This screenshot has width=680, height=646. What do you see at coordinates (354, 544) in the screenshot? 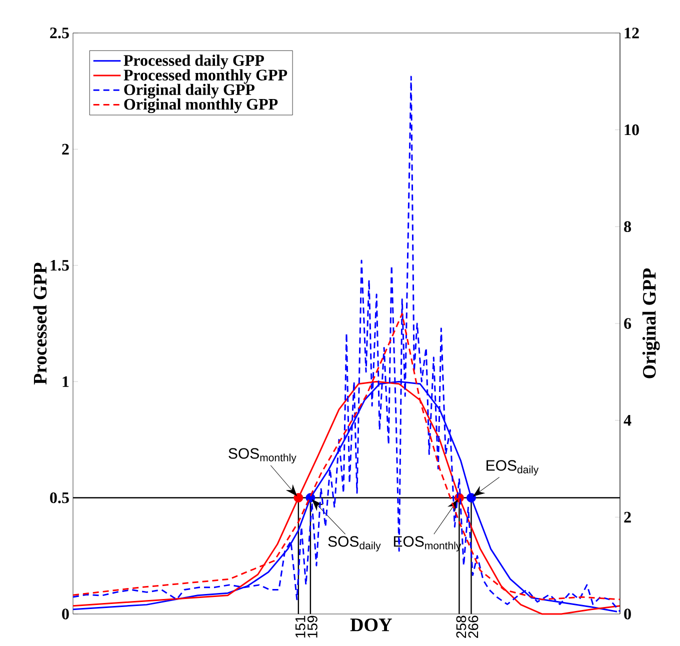
I see `annotation: SOS$_{daily}$` at bounding box center [354, 544].